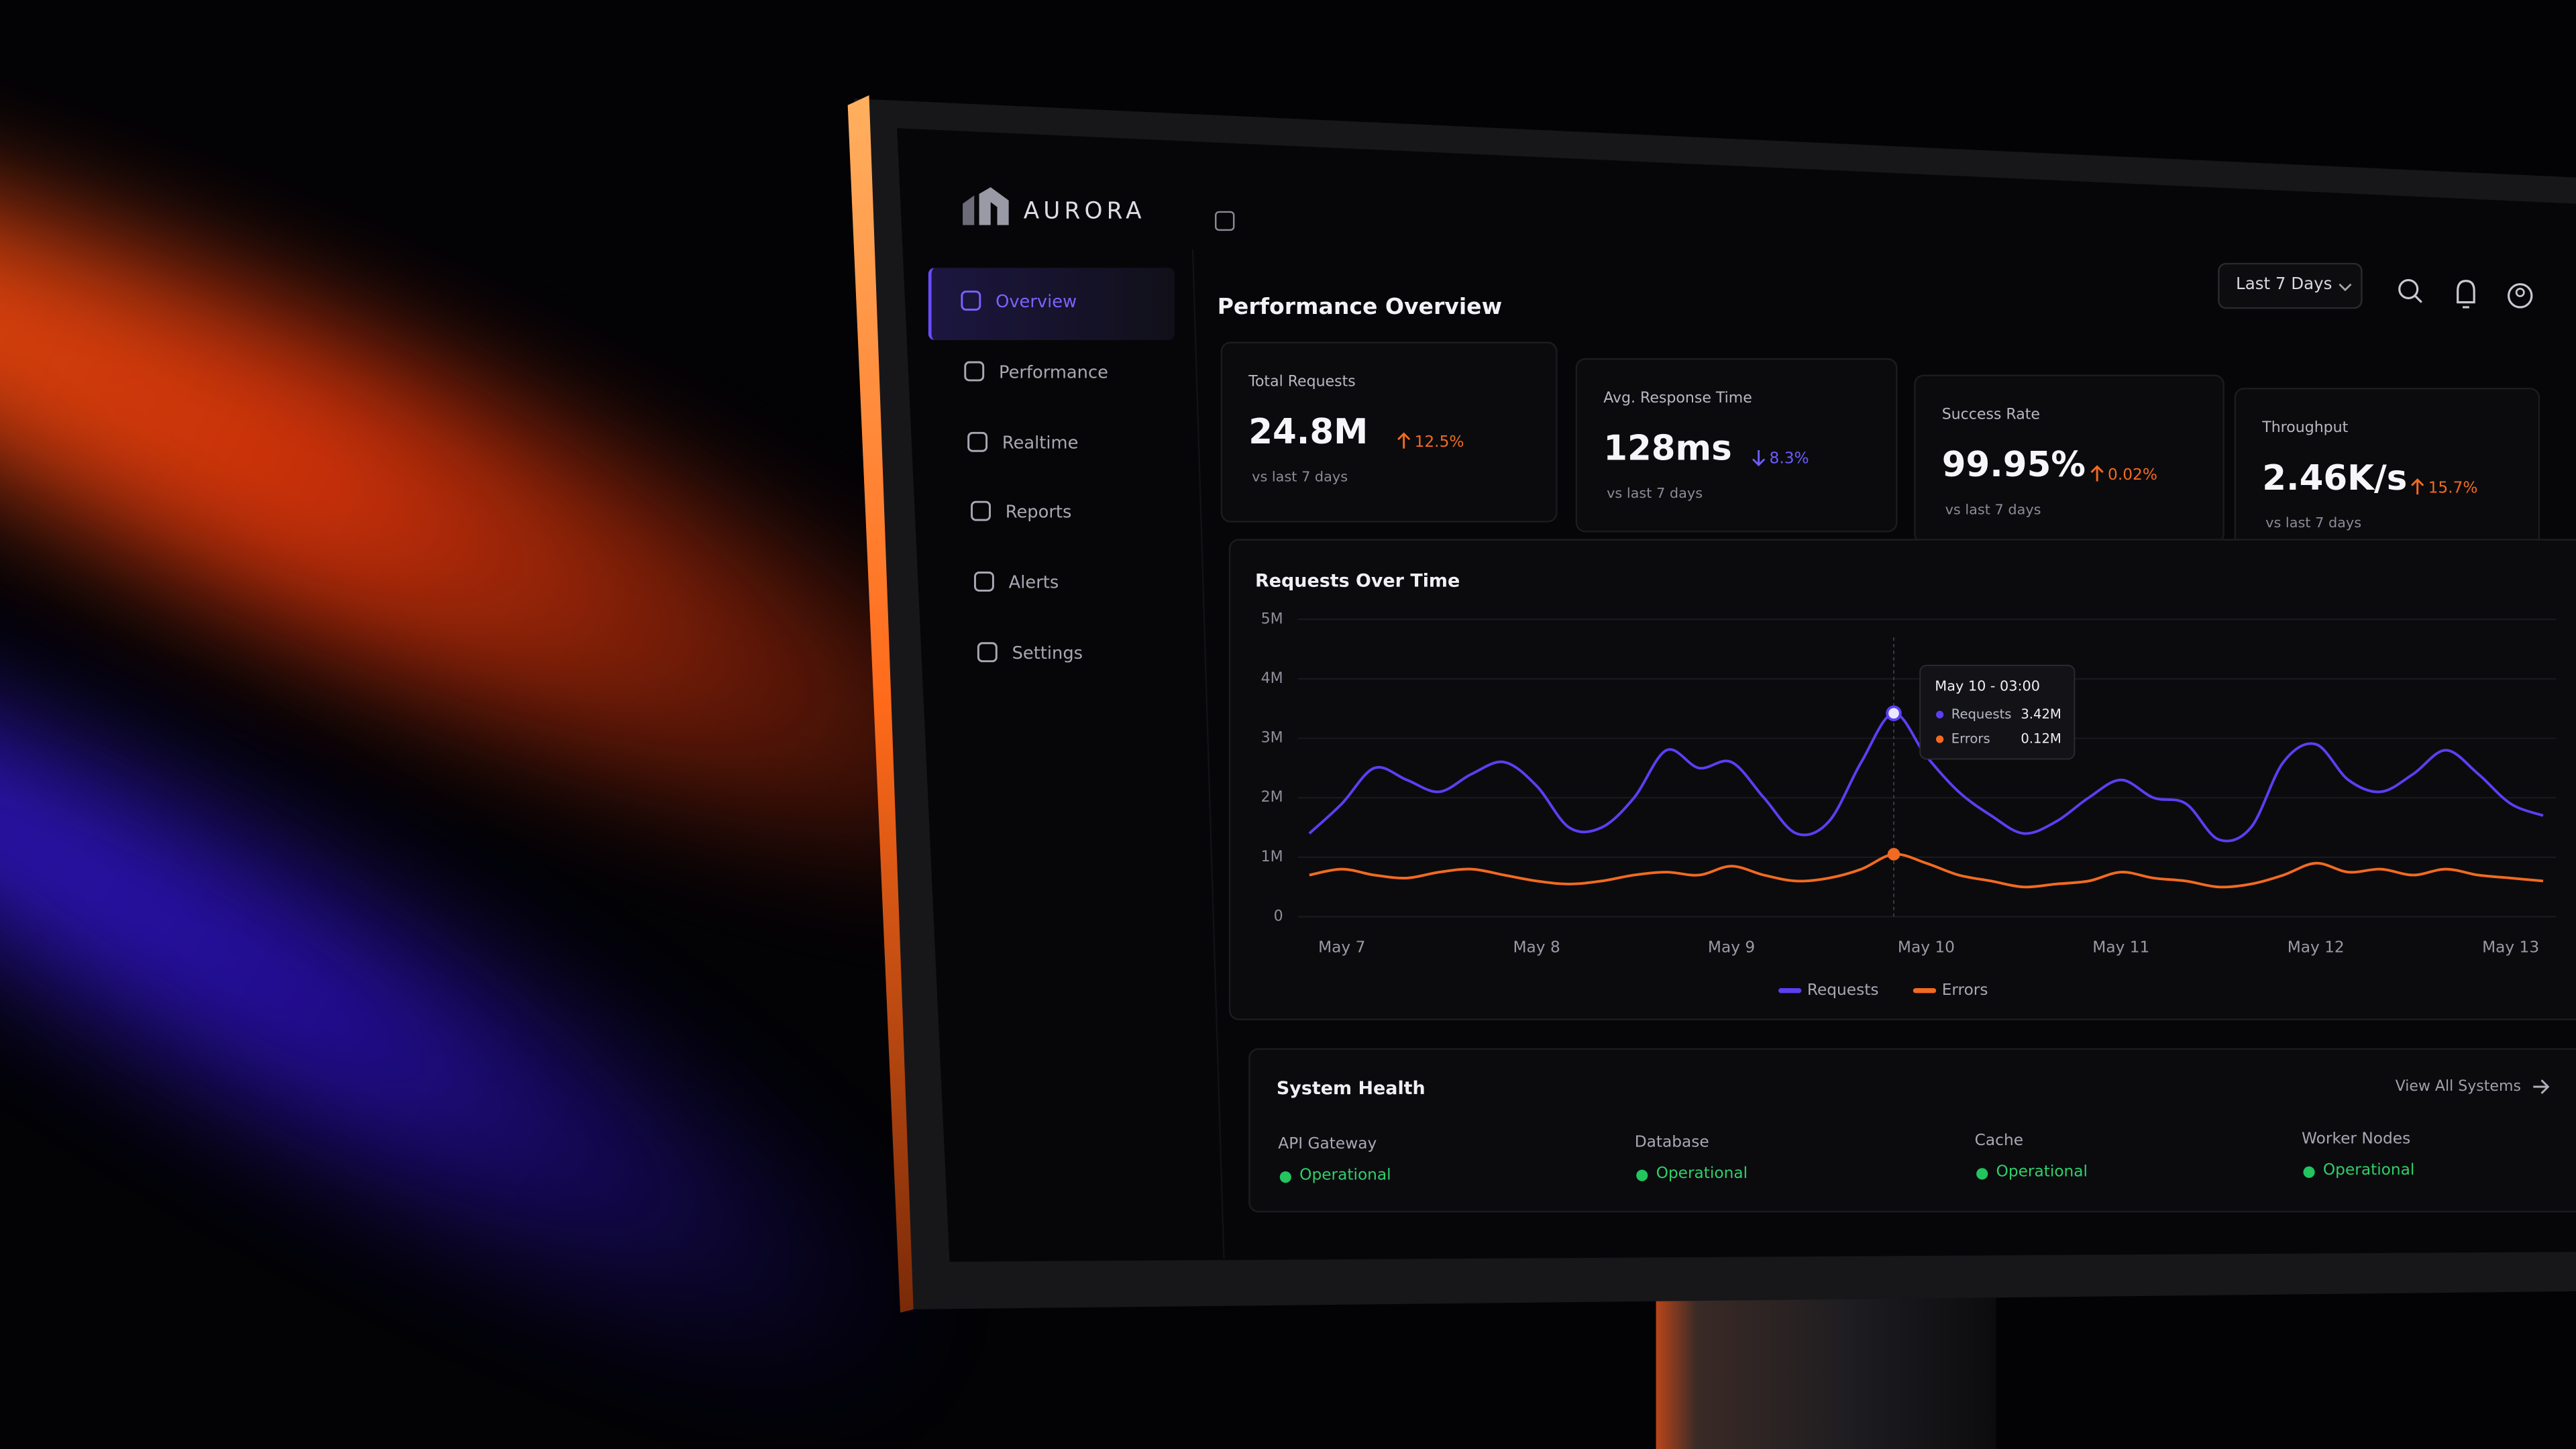 Image resolution: width=2576 pixels, height=1449 pixels. I want to click on monitor-rim, so click(880, 704).